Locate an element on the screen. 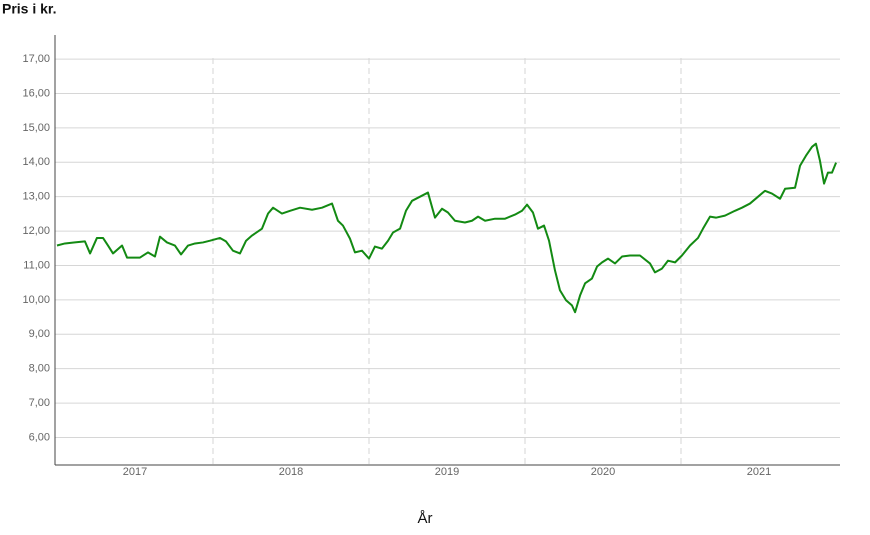 The width and height of the screenshot is (870, 535). y-tick-label: 12,00 is located at coordinates (36, 231).